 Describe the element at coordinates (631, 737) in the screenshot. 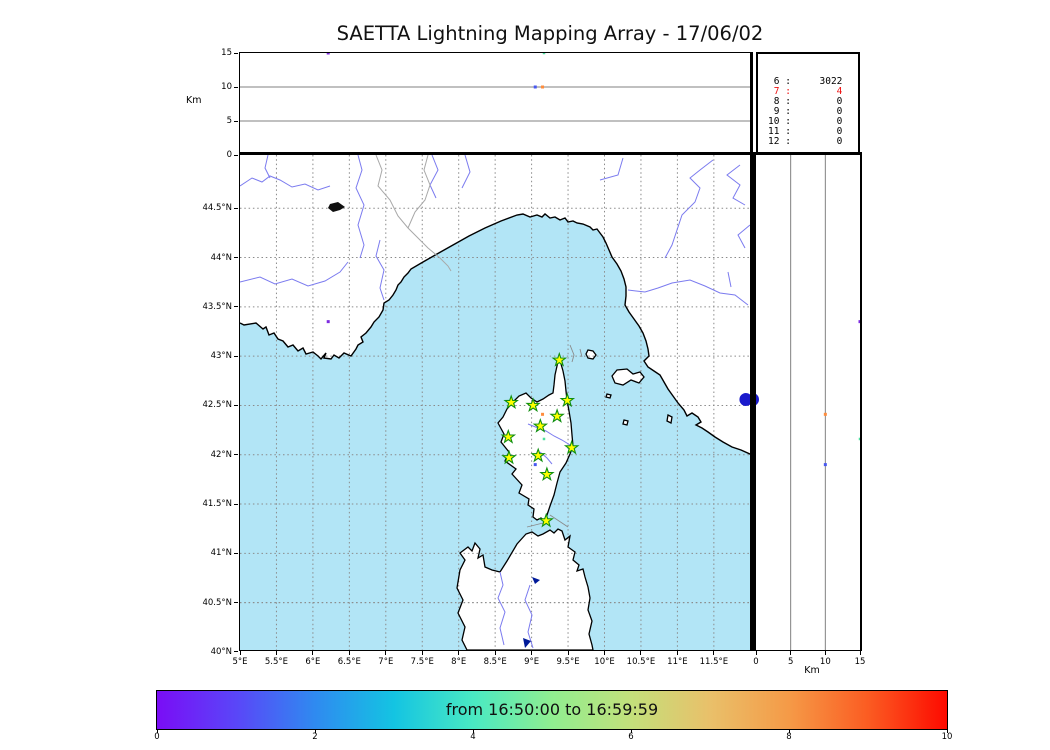

I see `colorbar-tick-label: 6` at that location.